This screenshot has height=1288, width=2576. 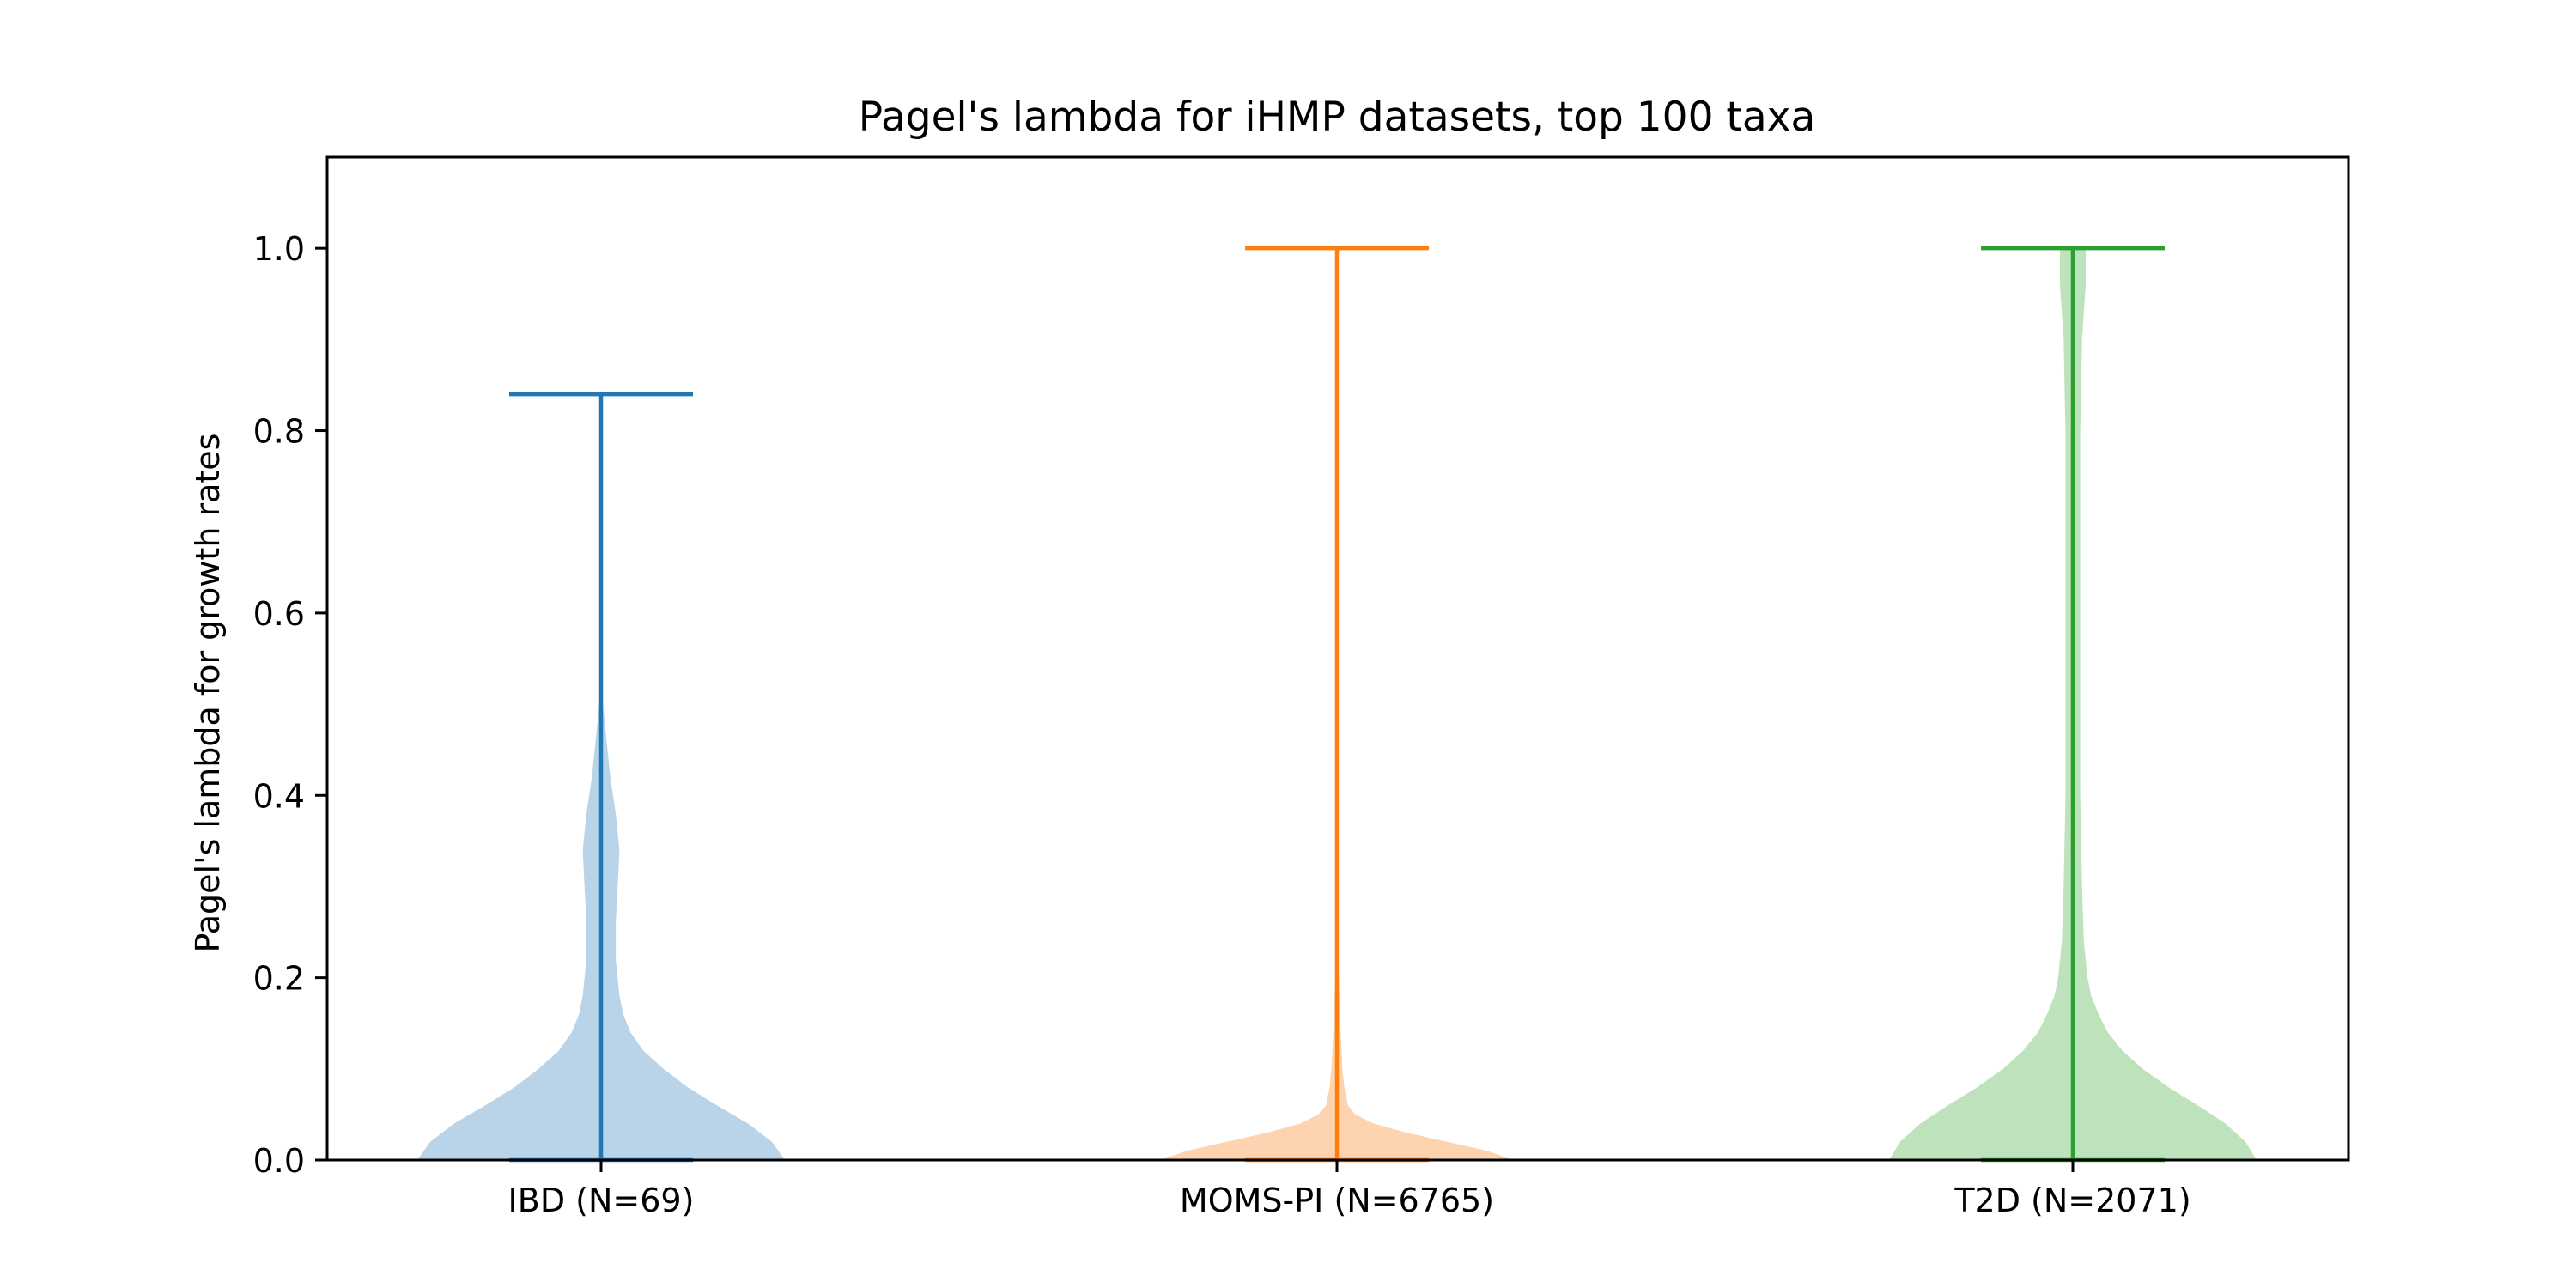 I want to click on y-tick-label: 0.0, so click(x=279, y=1161).